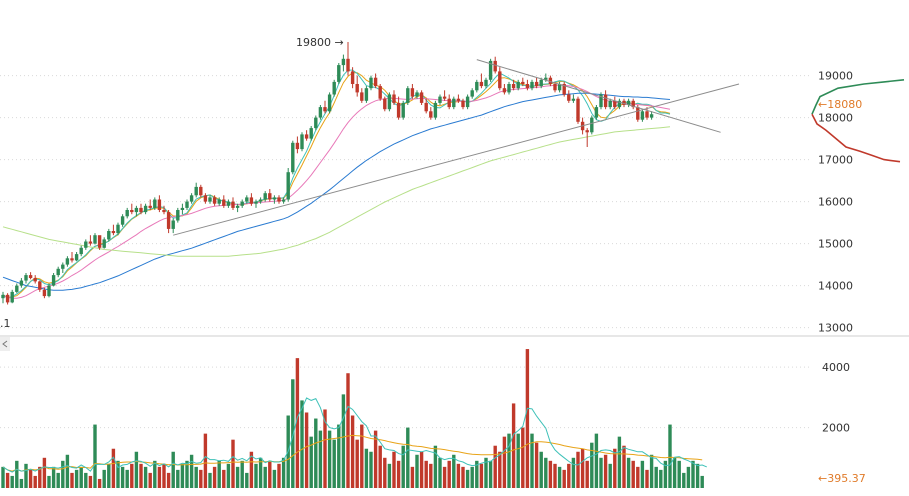  I want to click on collapse-toggle, so click(5, 344).